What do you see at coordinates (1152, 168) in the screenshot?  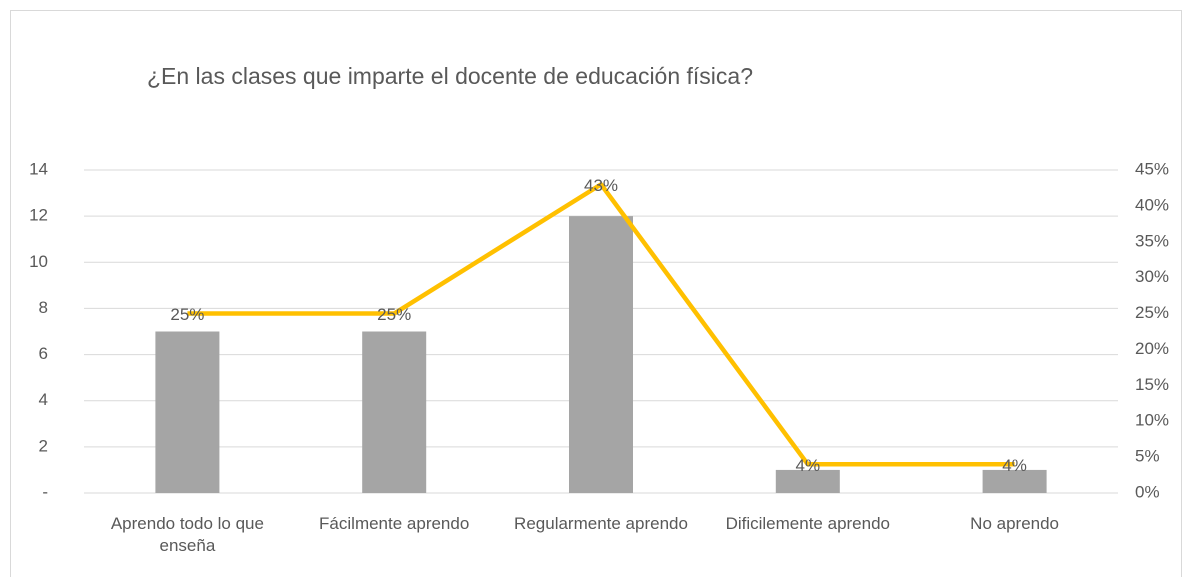 I see `y2-tick-label: 45%` at bounding box center [1152, 168].